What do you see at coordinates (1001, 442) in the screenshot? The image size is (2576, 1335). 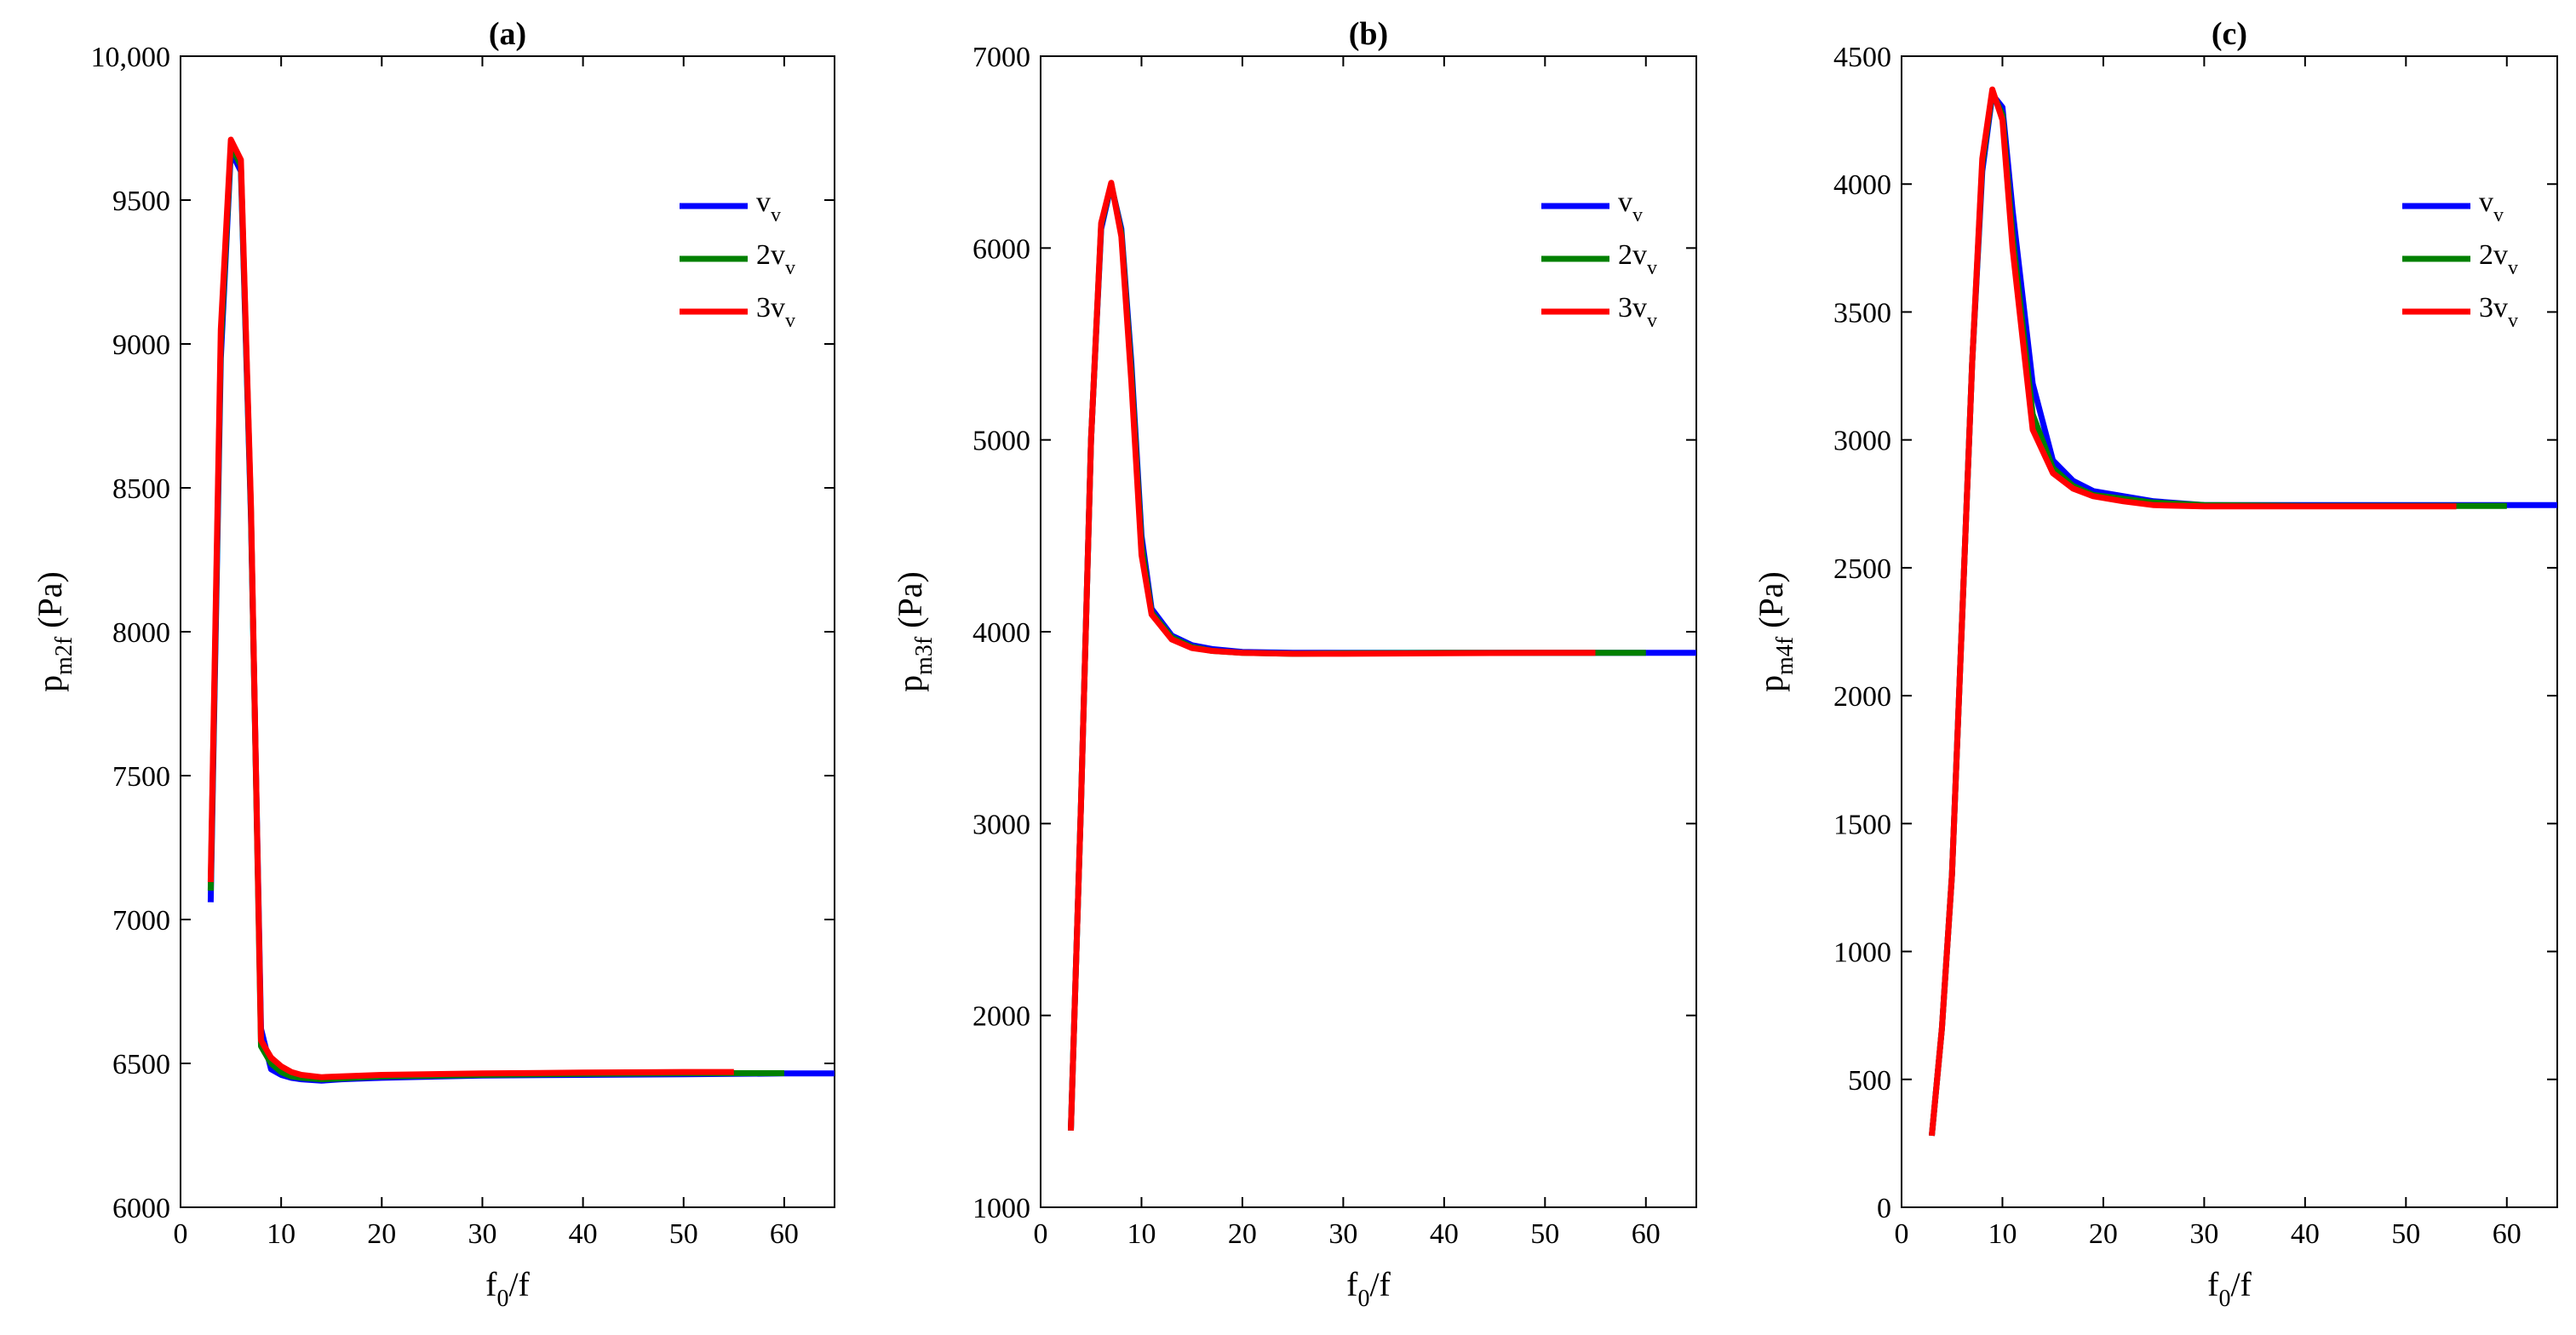 I see `y-tick-label: 5000` at bounding box center [1001, 442].